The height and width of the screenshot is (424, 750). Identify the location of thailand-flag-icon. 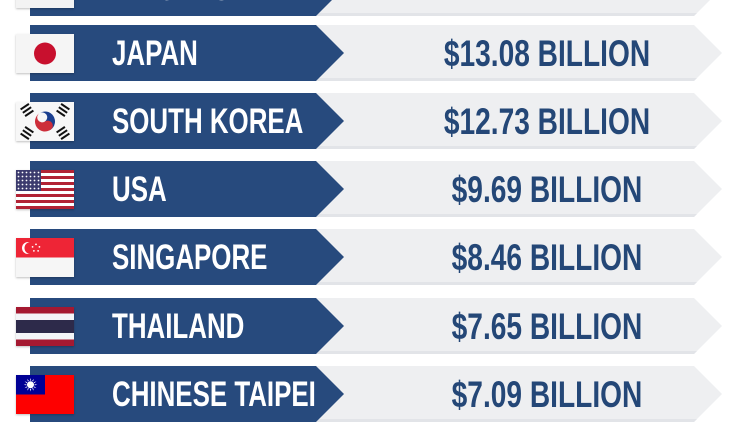
(45, 326).